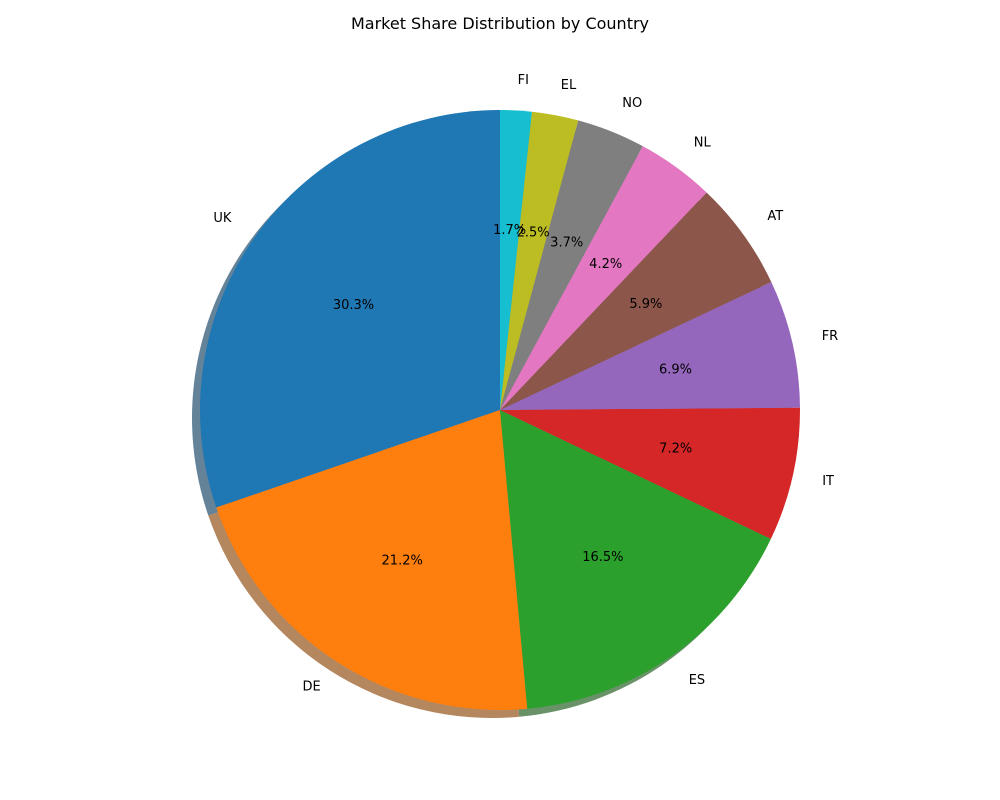 Image resolution: width=1000 pixels, height=800 pixels. Describe the element at coordinates (775, 216) in the screenshot. I see `slice-label-at: AT` at that location.